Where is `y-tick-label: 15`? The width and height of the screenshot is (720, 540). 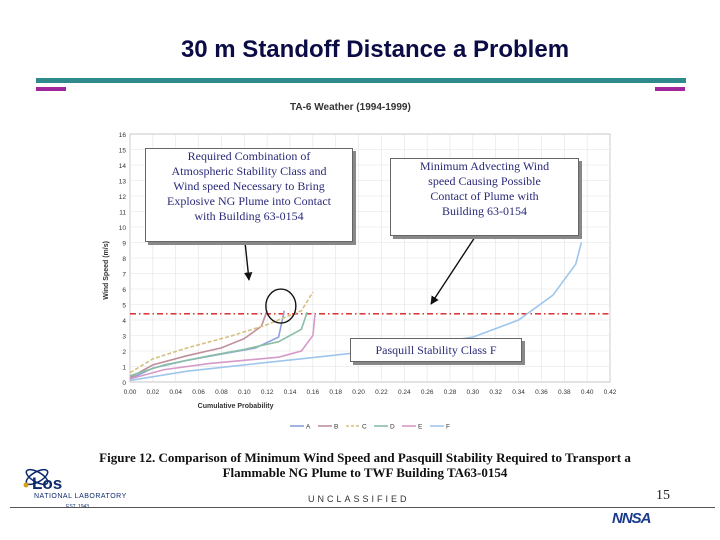 y-tick-label: 15 is located at coordinates (123, 151).